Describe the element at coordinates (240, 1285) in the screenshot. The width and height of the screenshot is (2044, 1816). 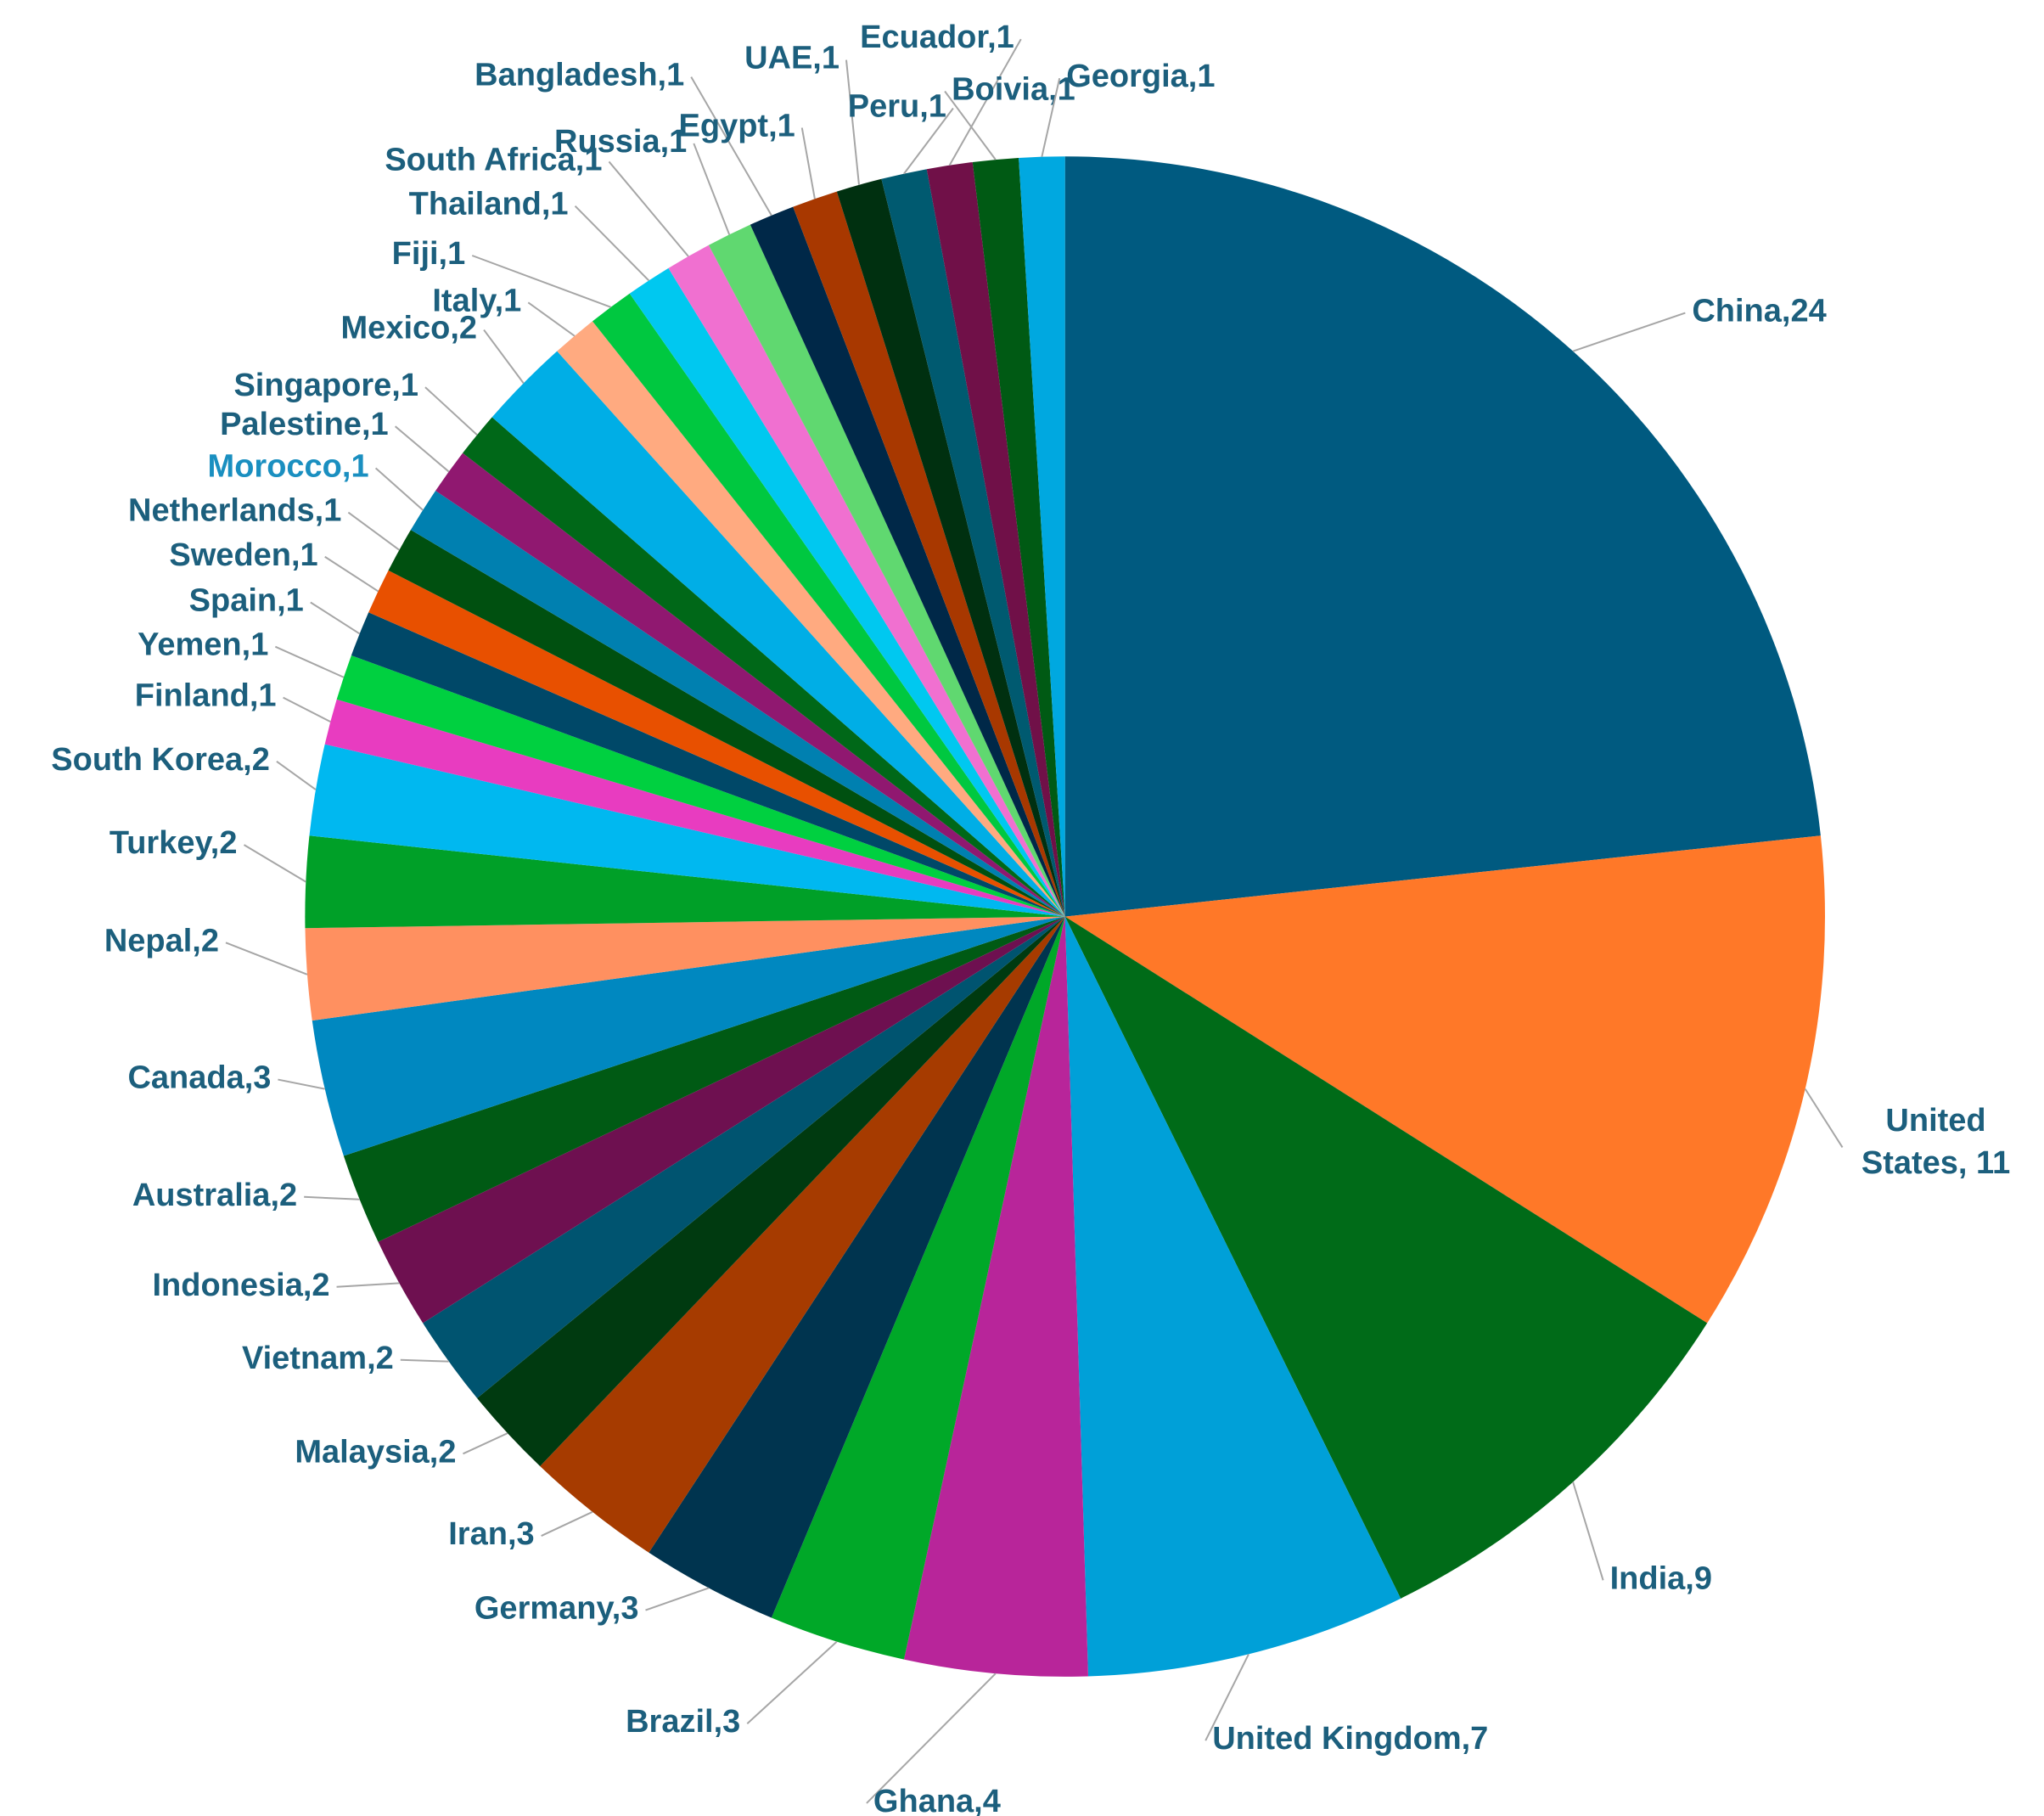
I see `data-label: Indonesia,2` at that location.